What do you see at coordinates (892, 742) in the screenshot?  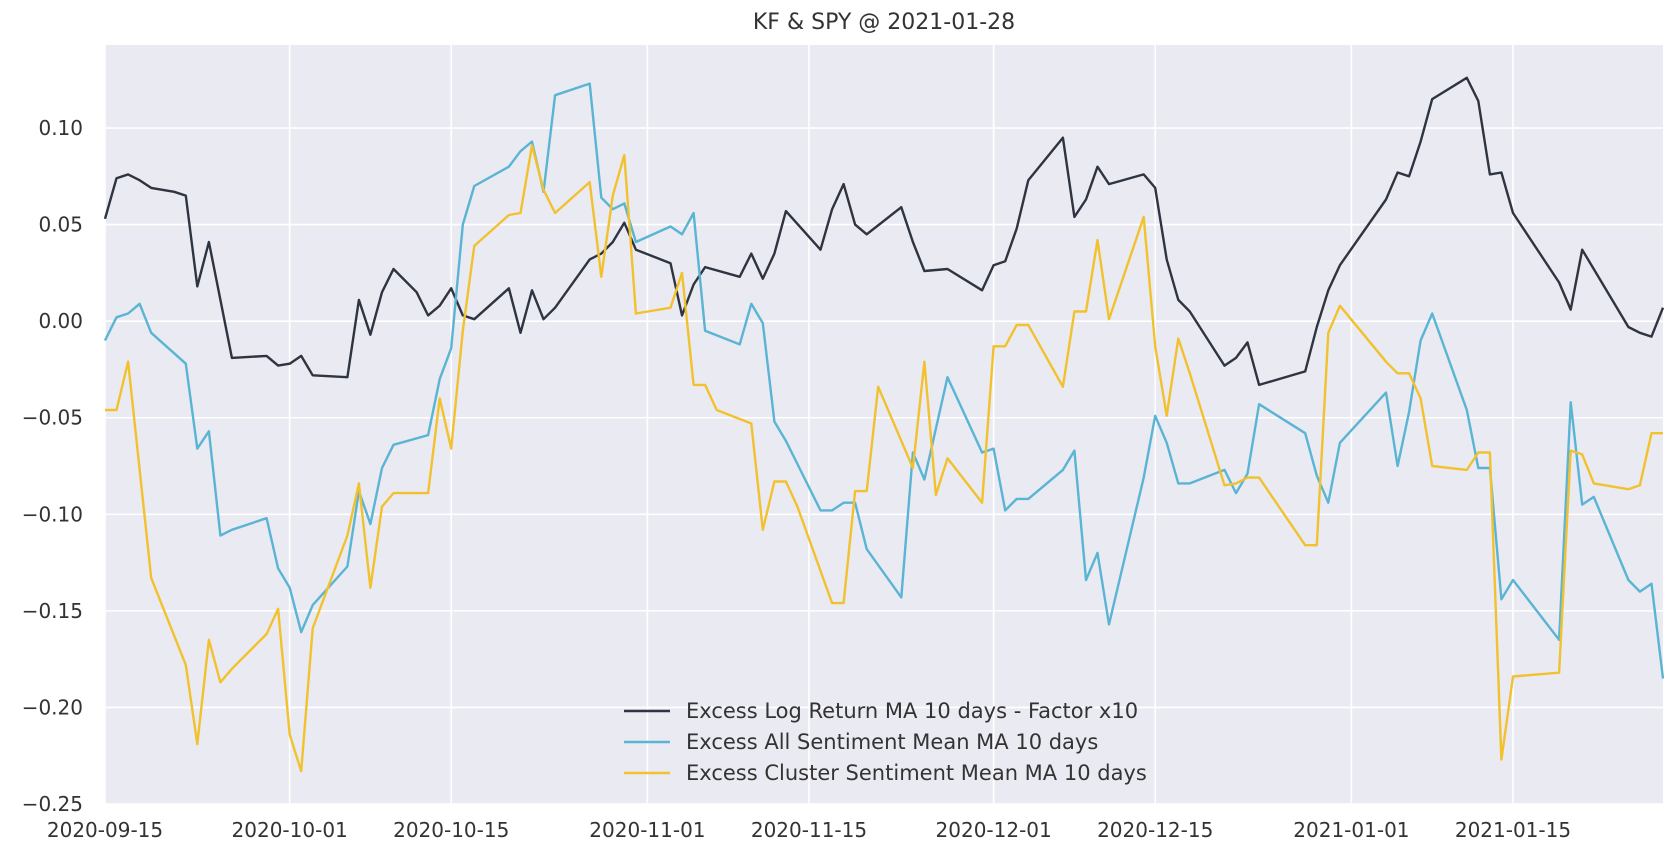 I see `legend-label: Excess All Sentiment Mean MA 10 days` at bounding box center [892, 742].